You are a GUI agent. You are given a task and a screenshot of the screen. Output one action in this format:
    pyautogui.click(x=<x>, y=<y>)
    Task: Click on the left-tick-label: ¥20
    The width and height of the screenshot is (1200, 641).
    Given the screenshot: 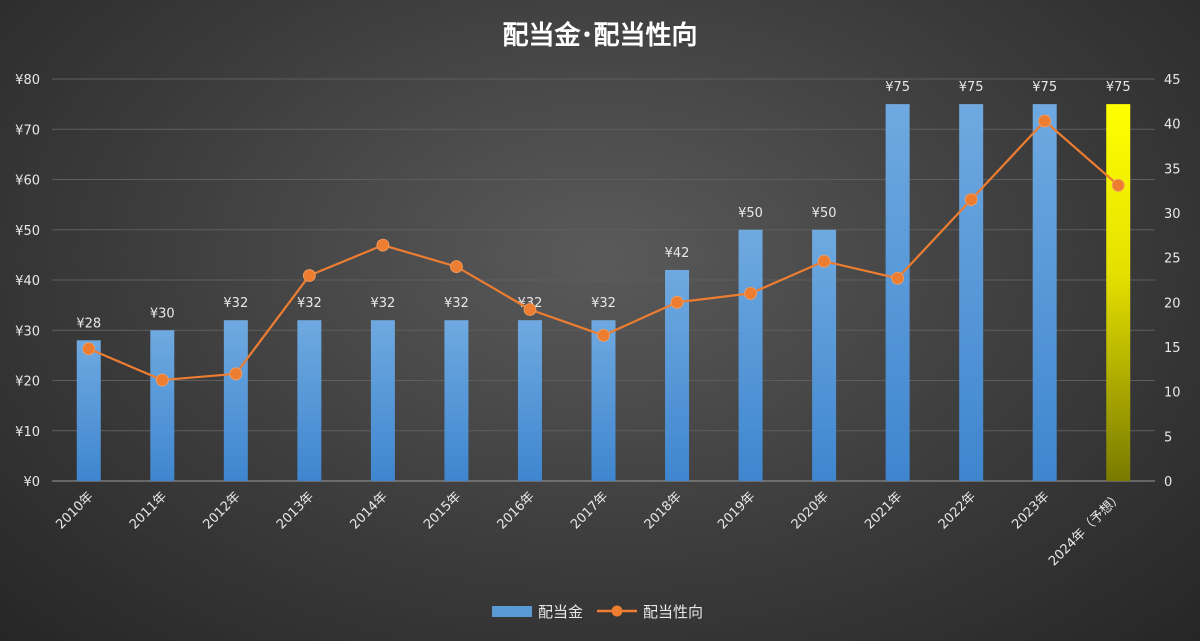 What is the action you would take?
    pyautogui.click(x=27, y=382)
    